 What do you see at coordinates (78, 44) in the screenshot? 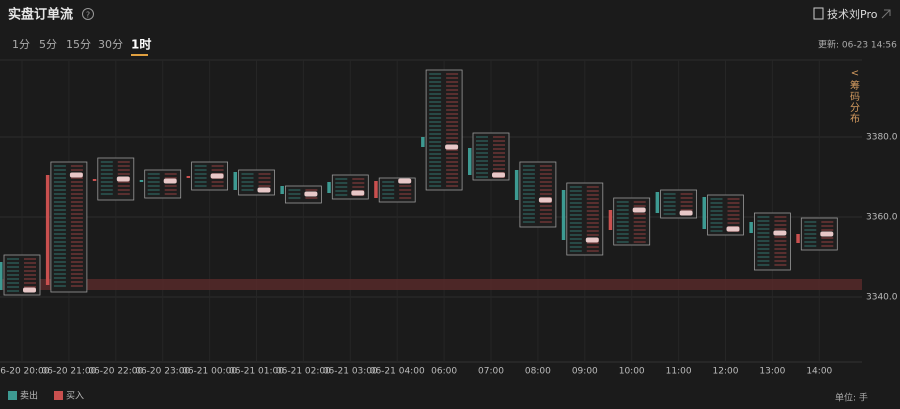
I see `tab: 15分` at bounding box center [78, 44].